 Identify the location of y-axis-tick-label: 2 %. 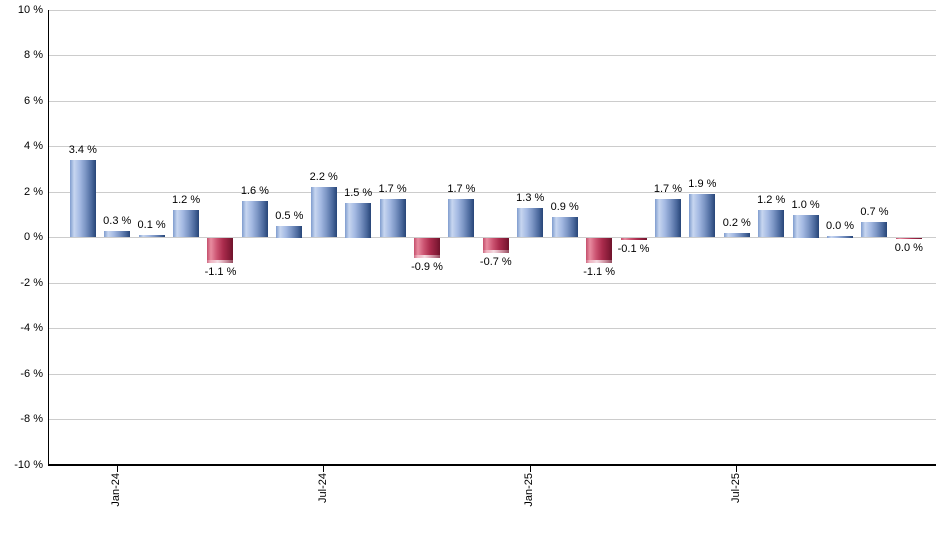
(33, 191).